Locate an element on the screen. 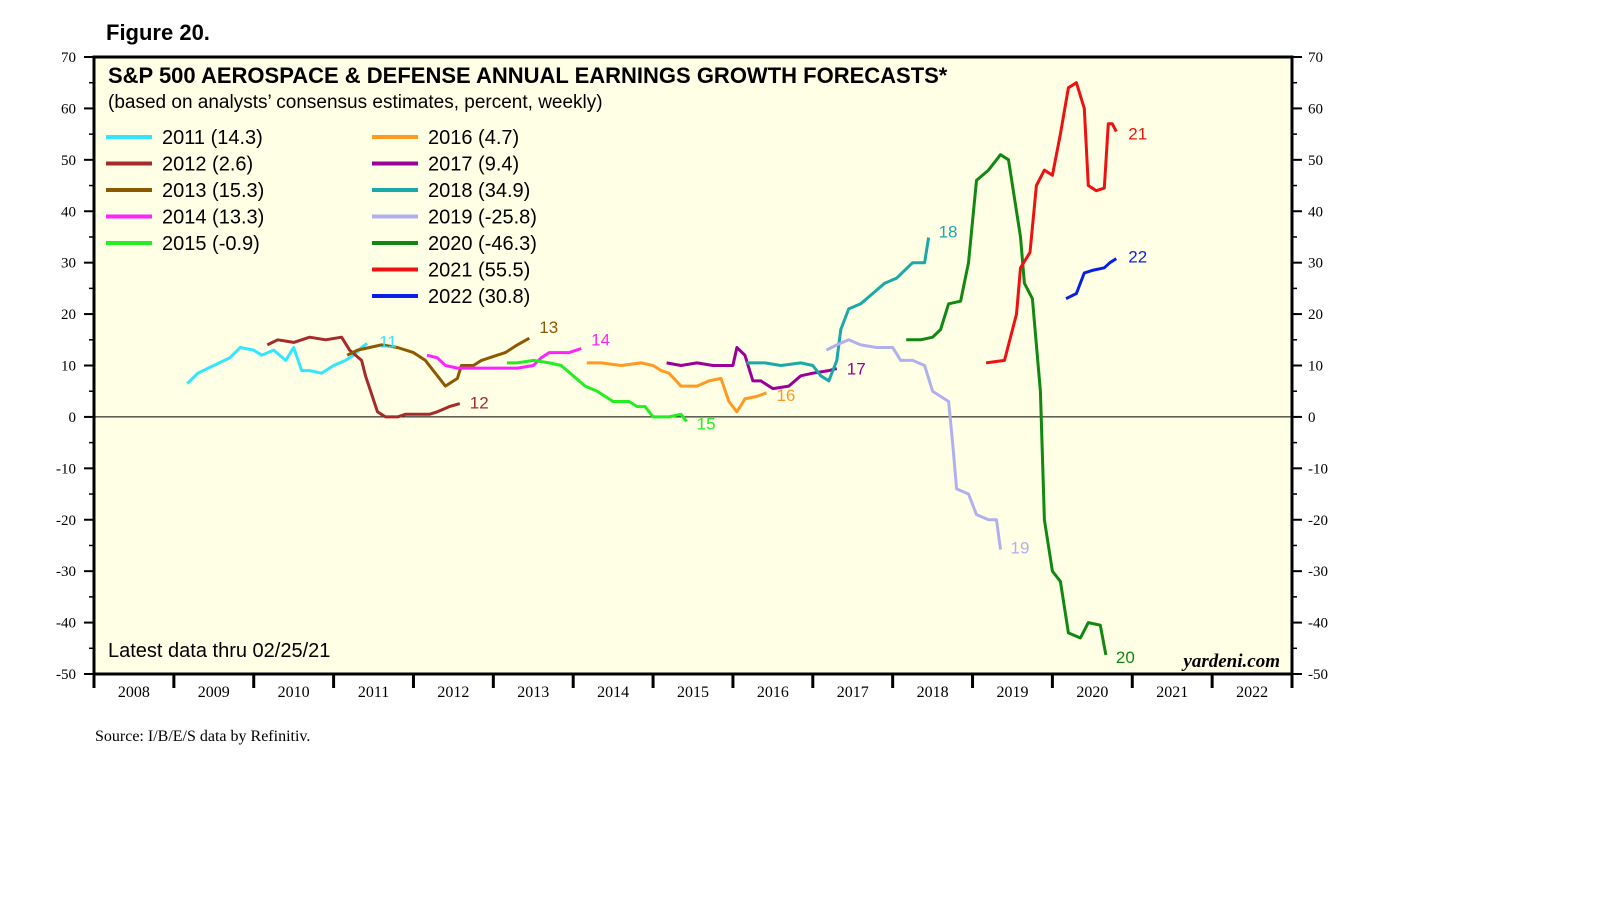 This screenshot has height=910, width=1610. y-tick-label-right: 40 is located at coordinates (1315, 212).